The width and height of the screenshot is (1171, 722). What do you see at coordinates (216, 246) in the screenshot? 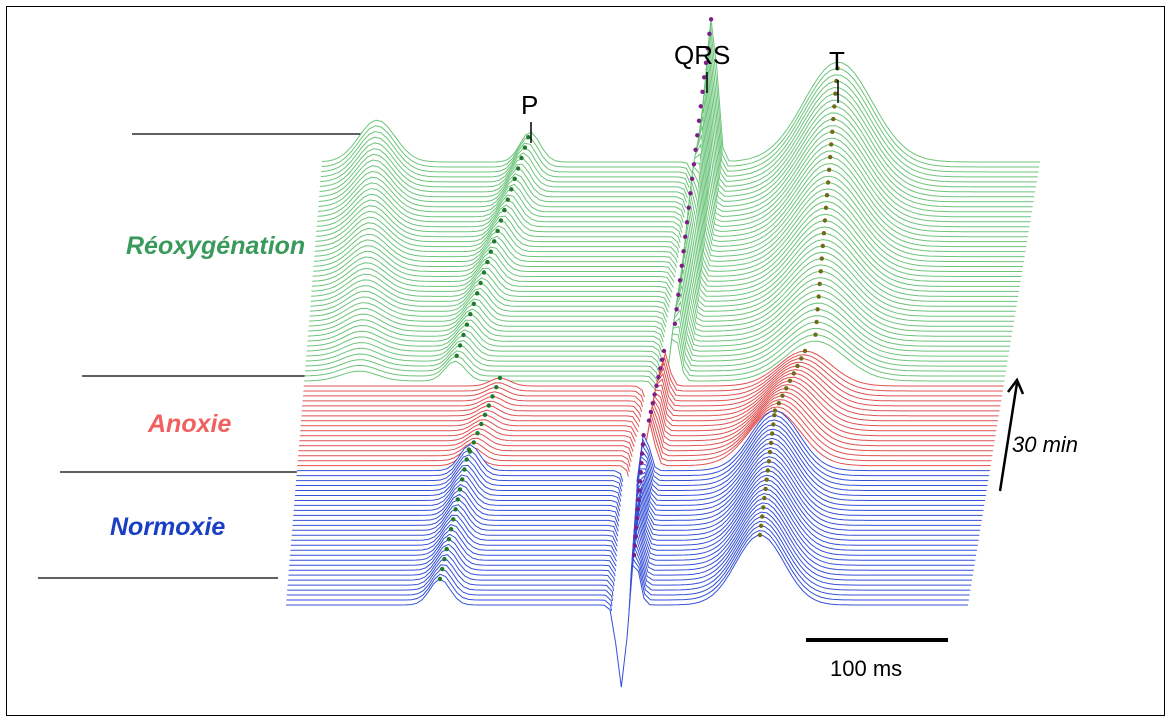
I see `phase-label-reoxygenation: Réoxygénation` at bounding box center [216, 246].